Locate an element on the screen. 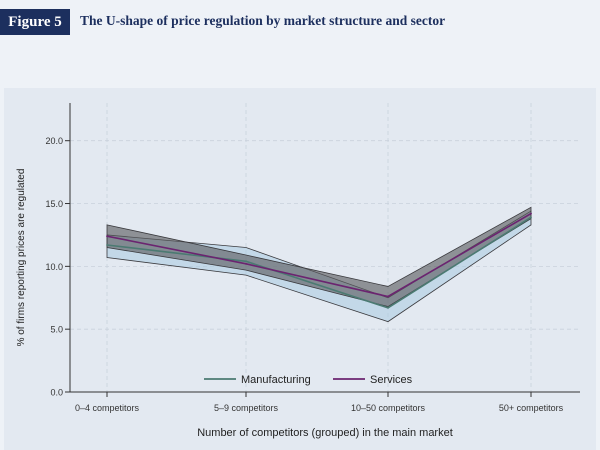 This screenshot has width=600, height=450. legend-label-services: Services is located at coordinates (391, 380).